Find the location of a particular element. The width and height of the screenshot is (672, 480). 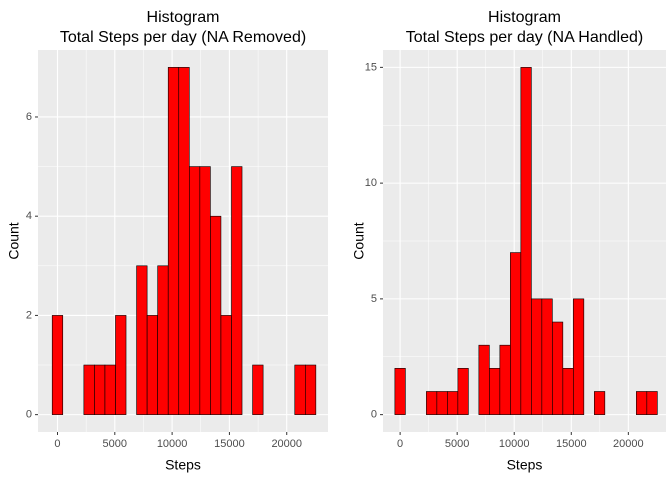

y-tick-label: 4 is located at coordinates (29, 216).